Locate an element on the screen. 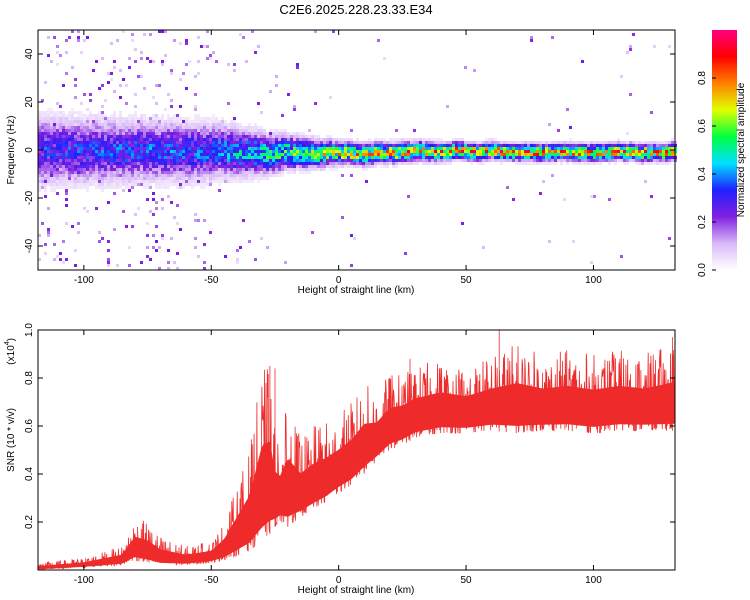 The width and height of the screenshot is (750, 600). snr-scale-exponent: 4 is located at coordinates (7, 343).